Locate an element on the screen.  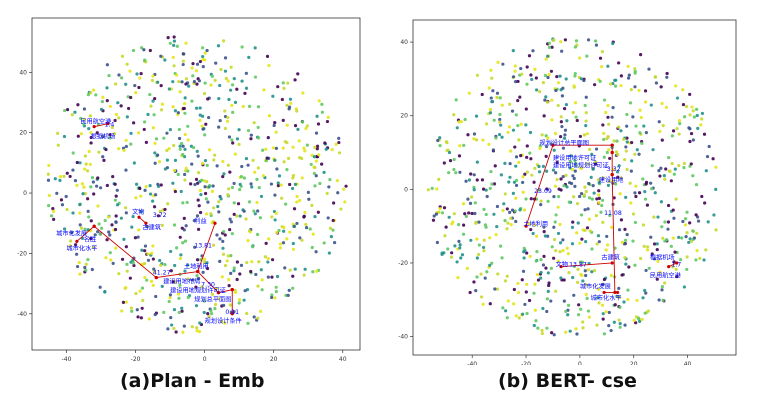
right-link-endpoint is located at coordinates (612, 152).